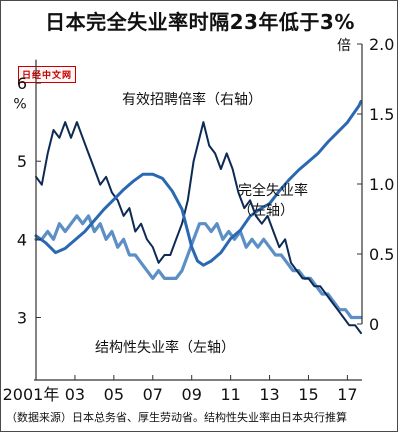 This screenshot has width=400, height=434. I want to click on x-tick-label: 2001年, so click(31, 394).